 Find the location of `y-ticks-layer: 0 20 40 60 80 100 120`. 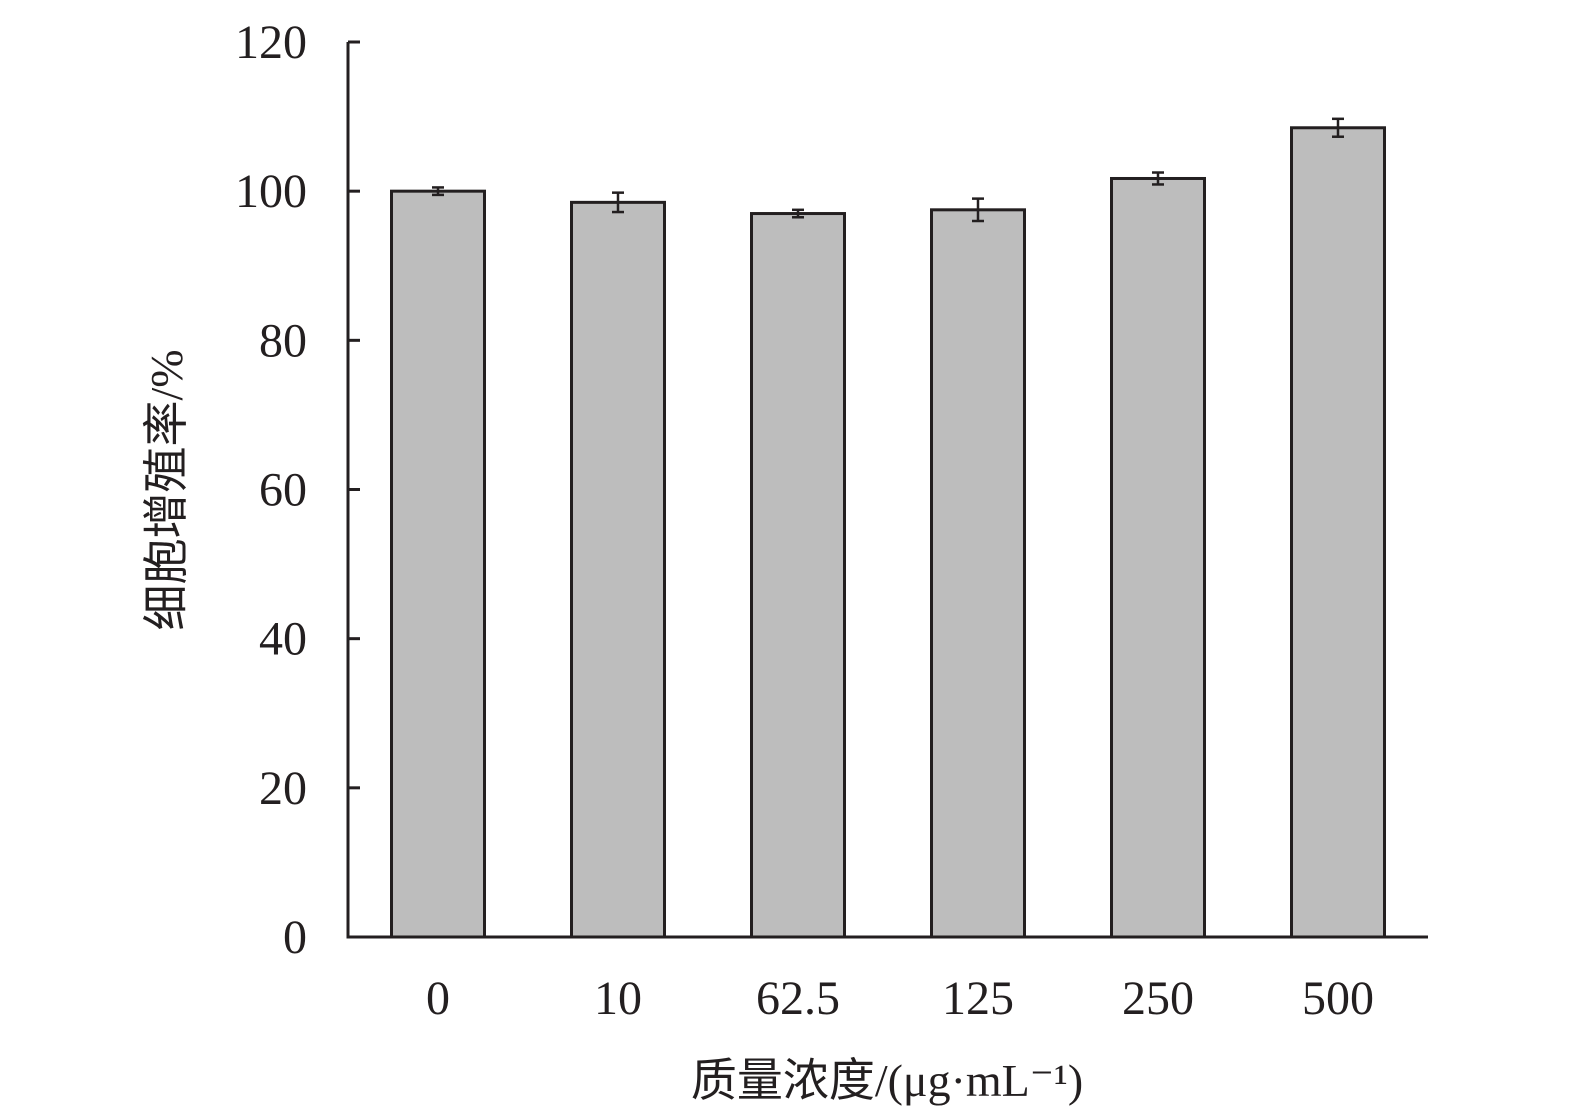

y-ticks-layer: 0 20 40 60 80 100 120 is located at coordinates (297, 490).